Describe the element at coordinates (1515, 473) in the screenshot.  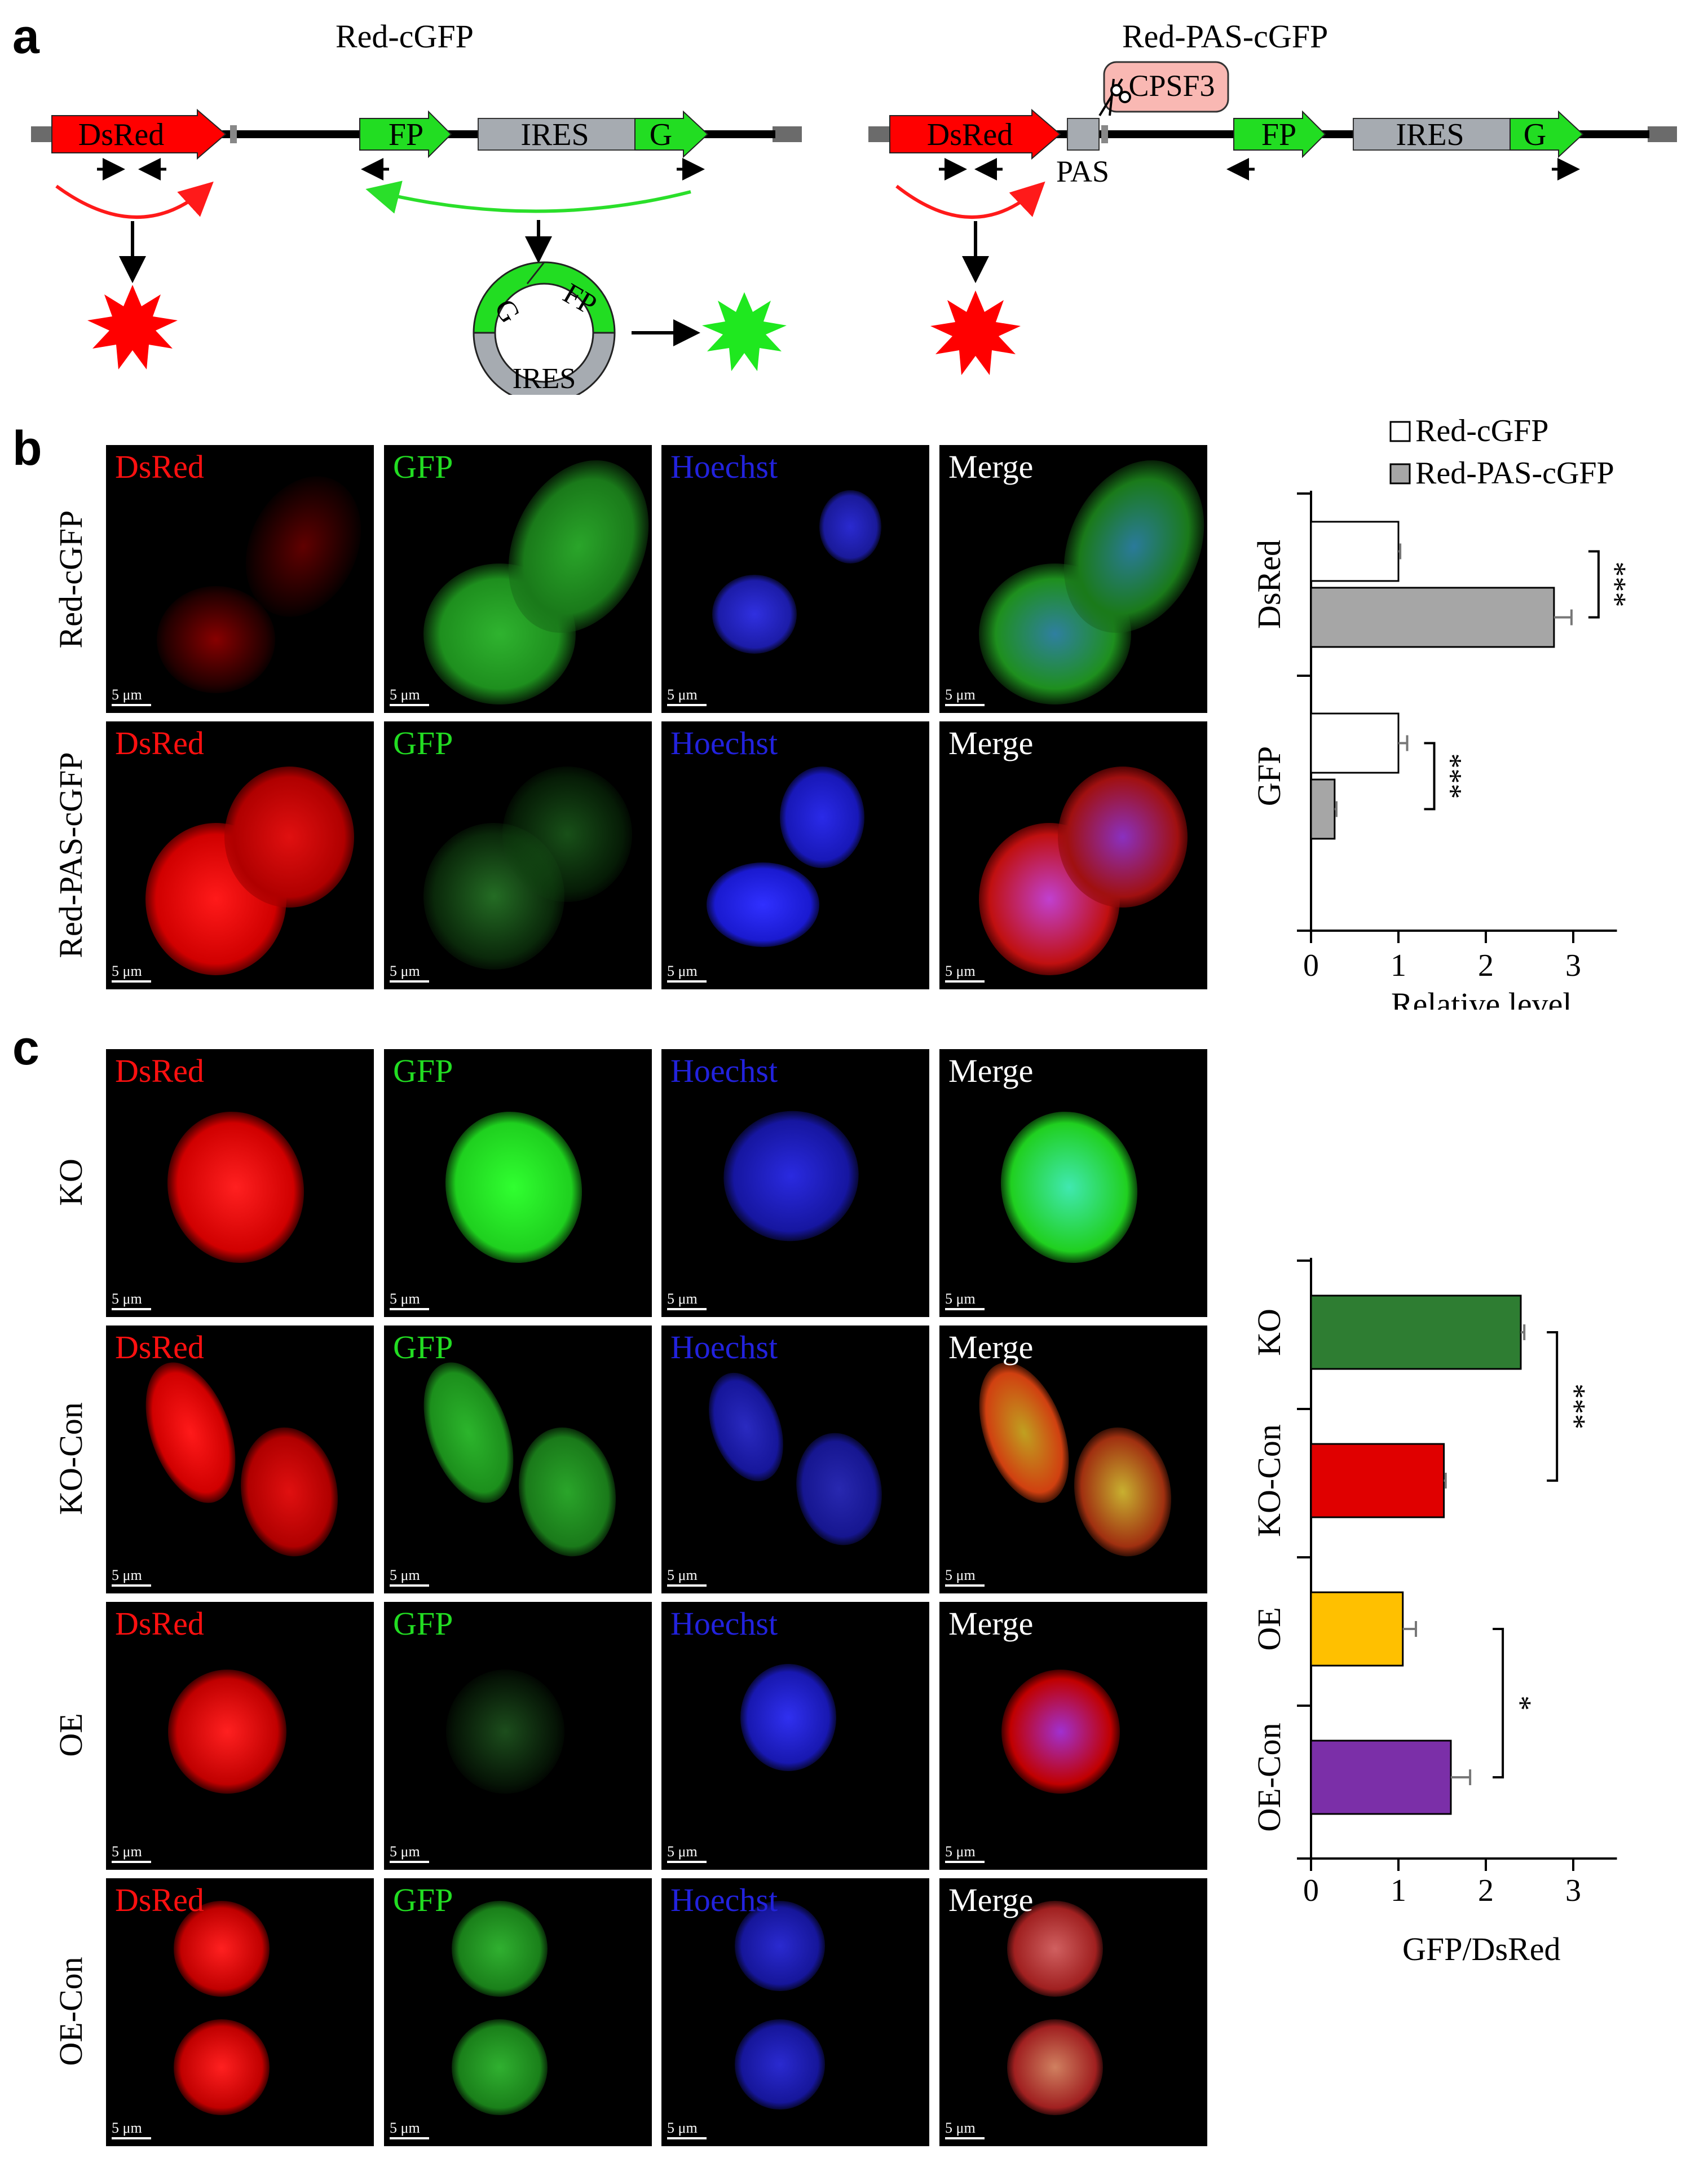
I see `legend-label-red-pas-cgfp: Red-PAS-cGFP` at that location.